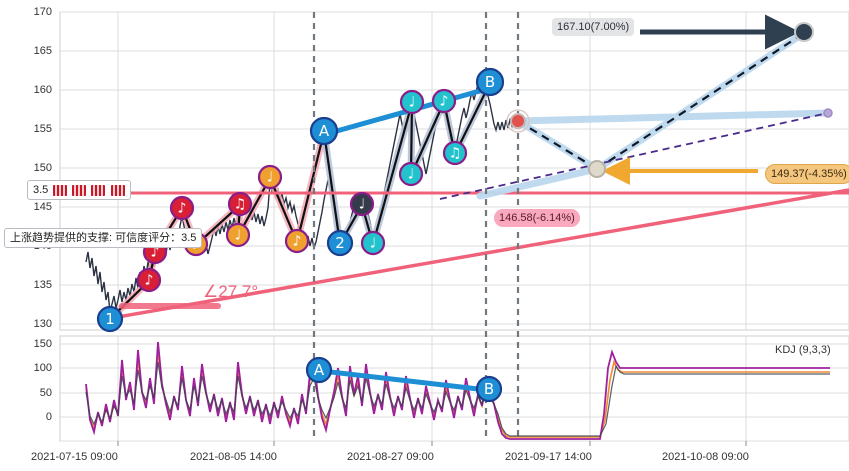 Image resolution: width=849 pixels, height=471 pixels. I want to click on xtick-4: 2021-10-08 09:00, so click(705, 457).